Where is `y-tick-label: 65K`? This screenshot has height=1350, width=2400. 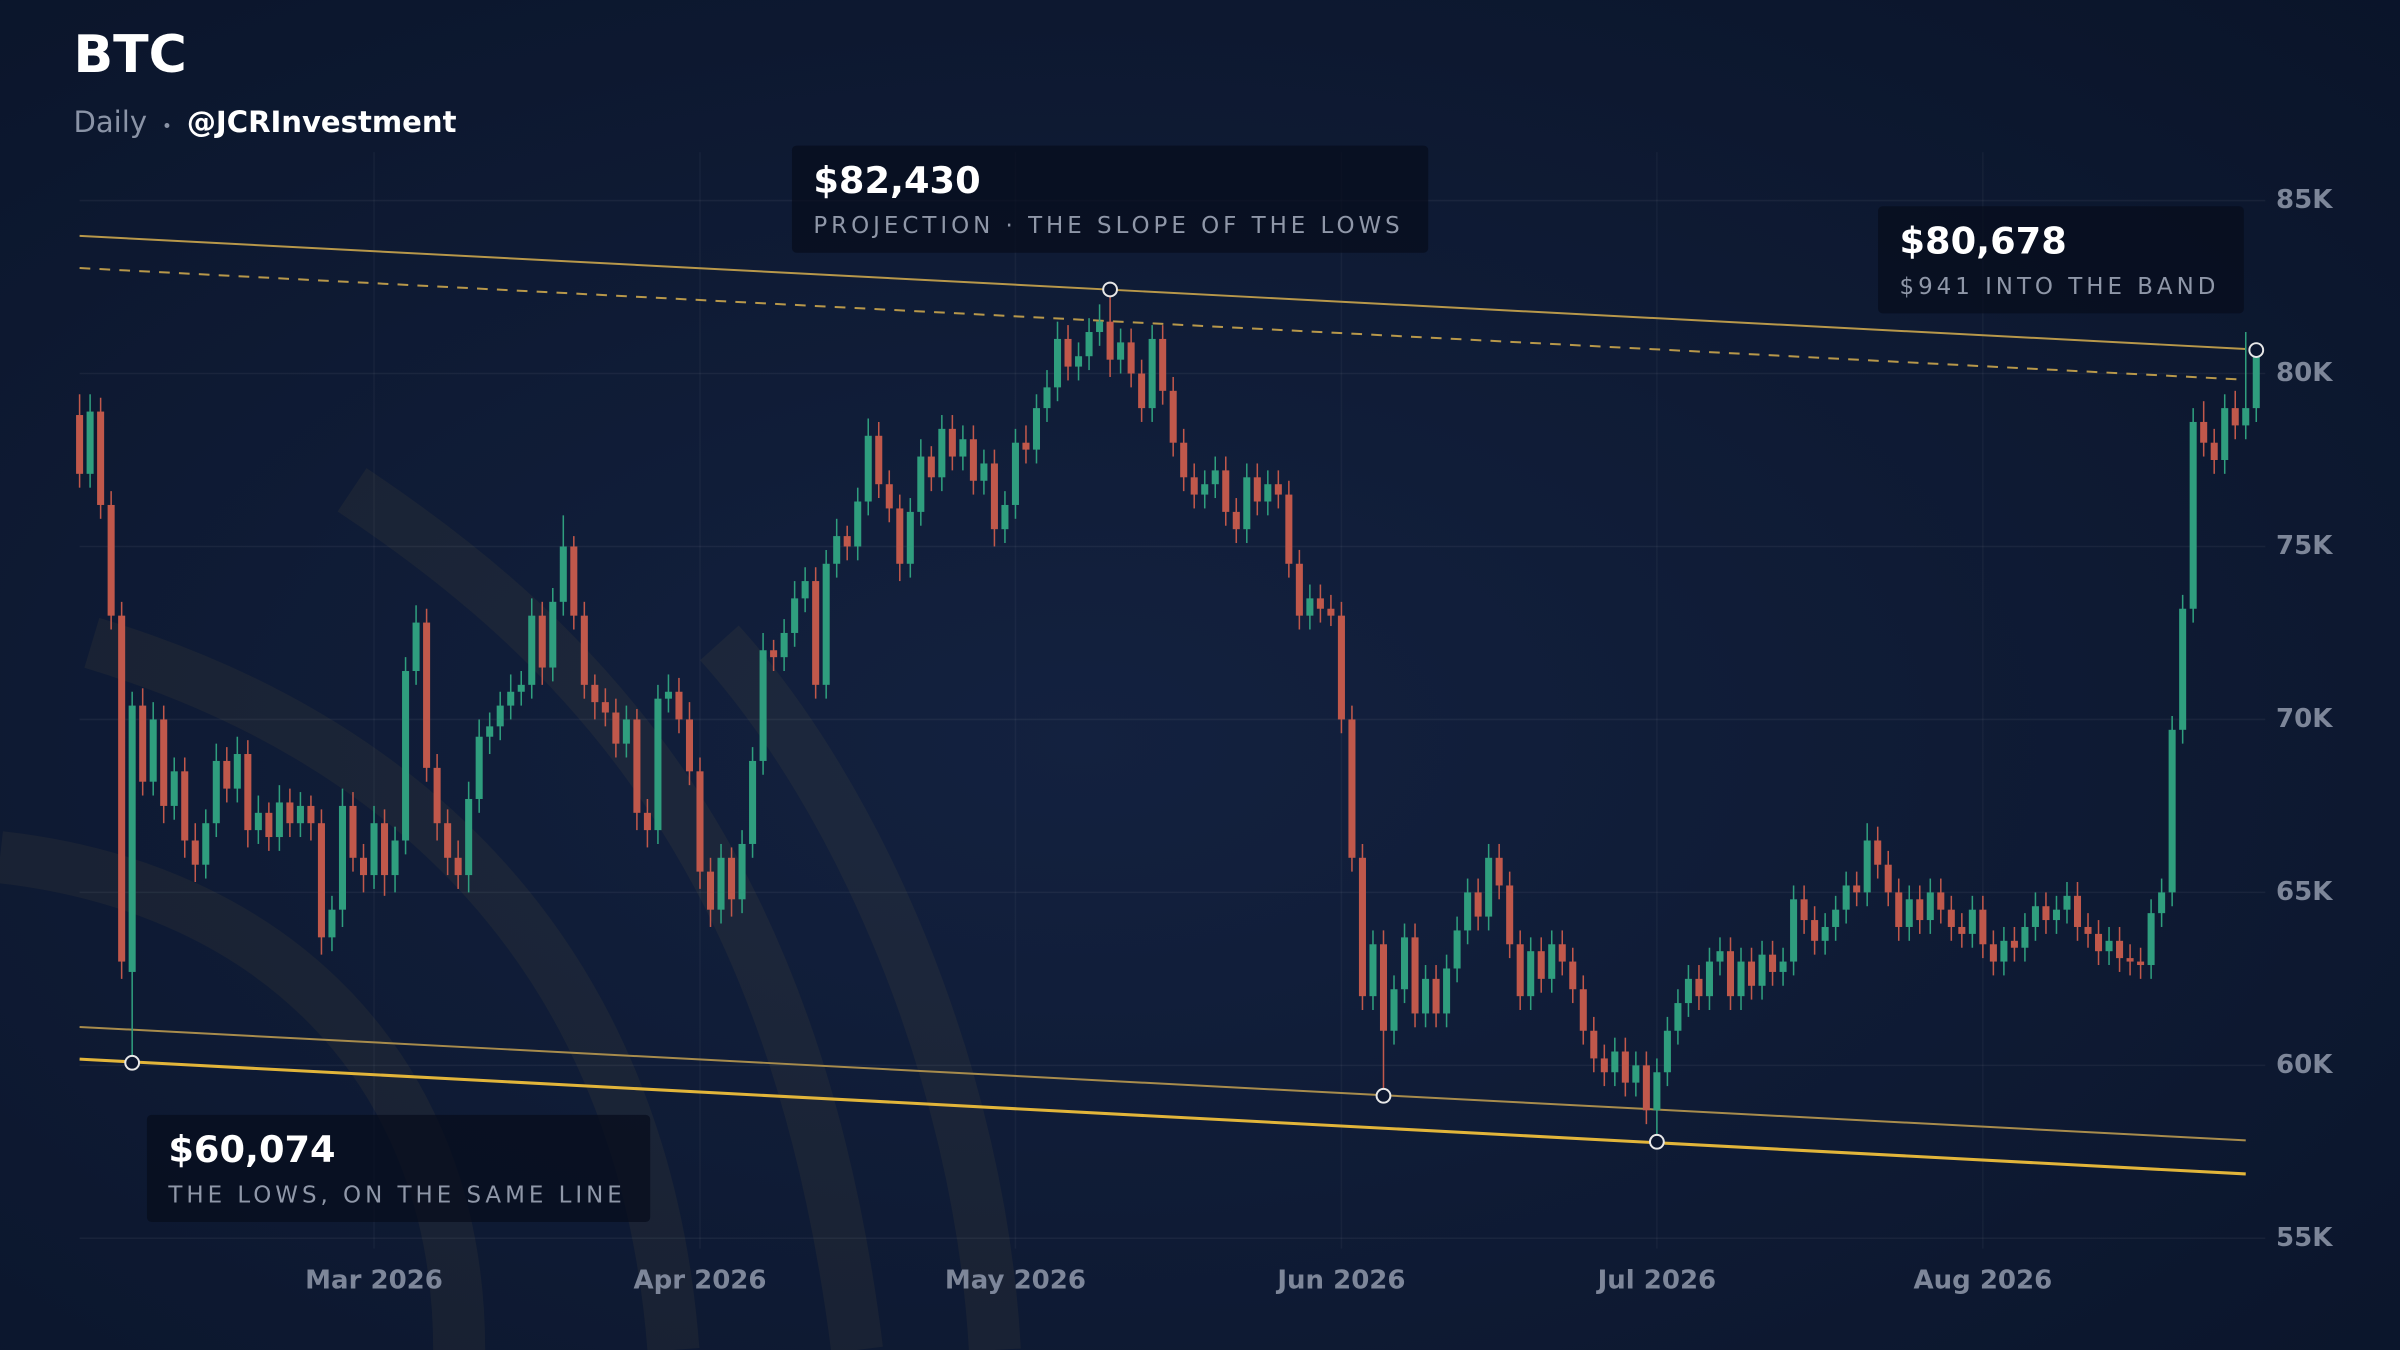 y-tick-label: 65K is located at coordinates (2304, 892).